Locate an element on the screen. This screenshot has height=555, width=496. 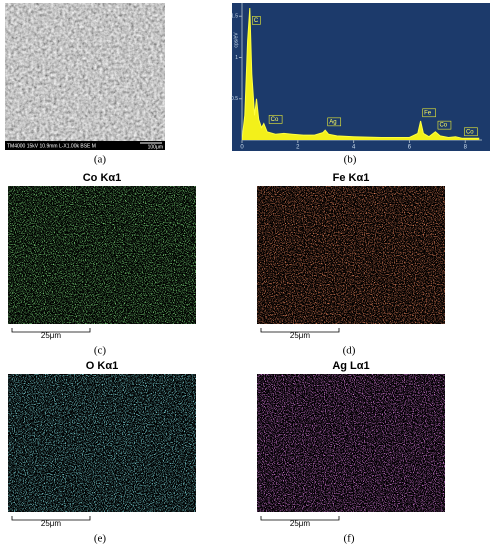
map-title: O Kα1 is located at coordinates (102, 366).